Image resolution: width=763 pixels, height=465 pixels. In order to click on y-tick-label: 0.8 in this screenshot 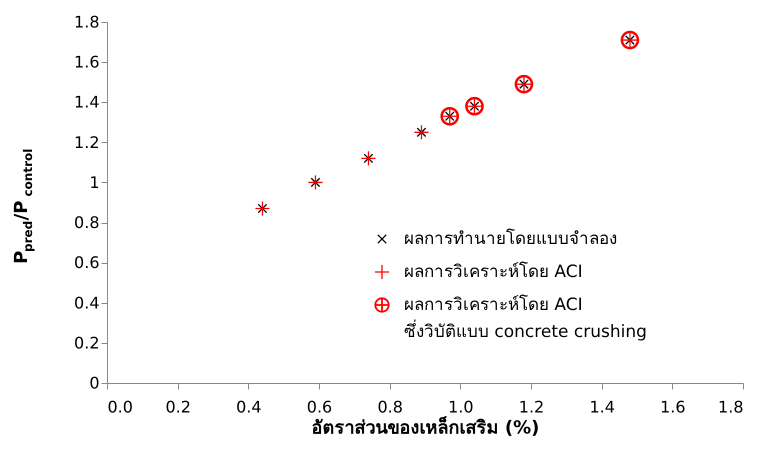, I will do `click(87, 222)`.